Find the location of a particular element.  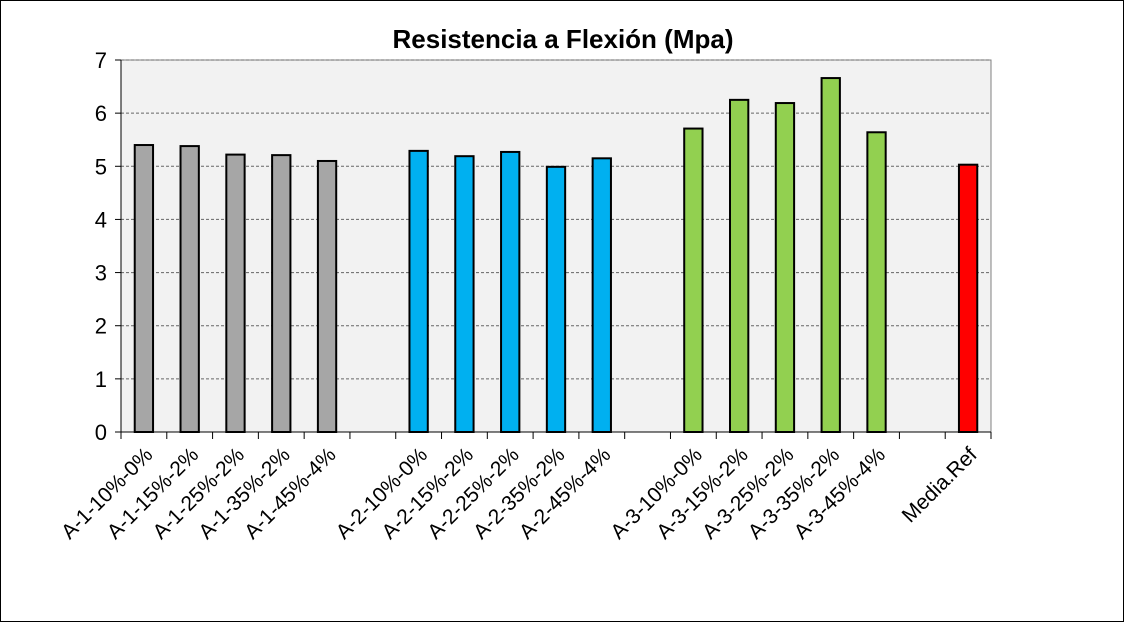

chart-title: Resistencia a Flexión (Mpa) is located at coordinates (563, 39).